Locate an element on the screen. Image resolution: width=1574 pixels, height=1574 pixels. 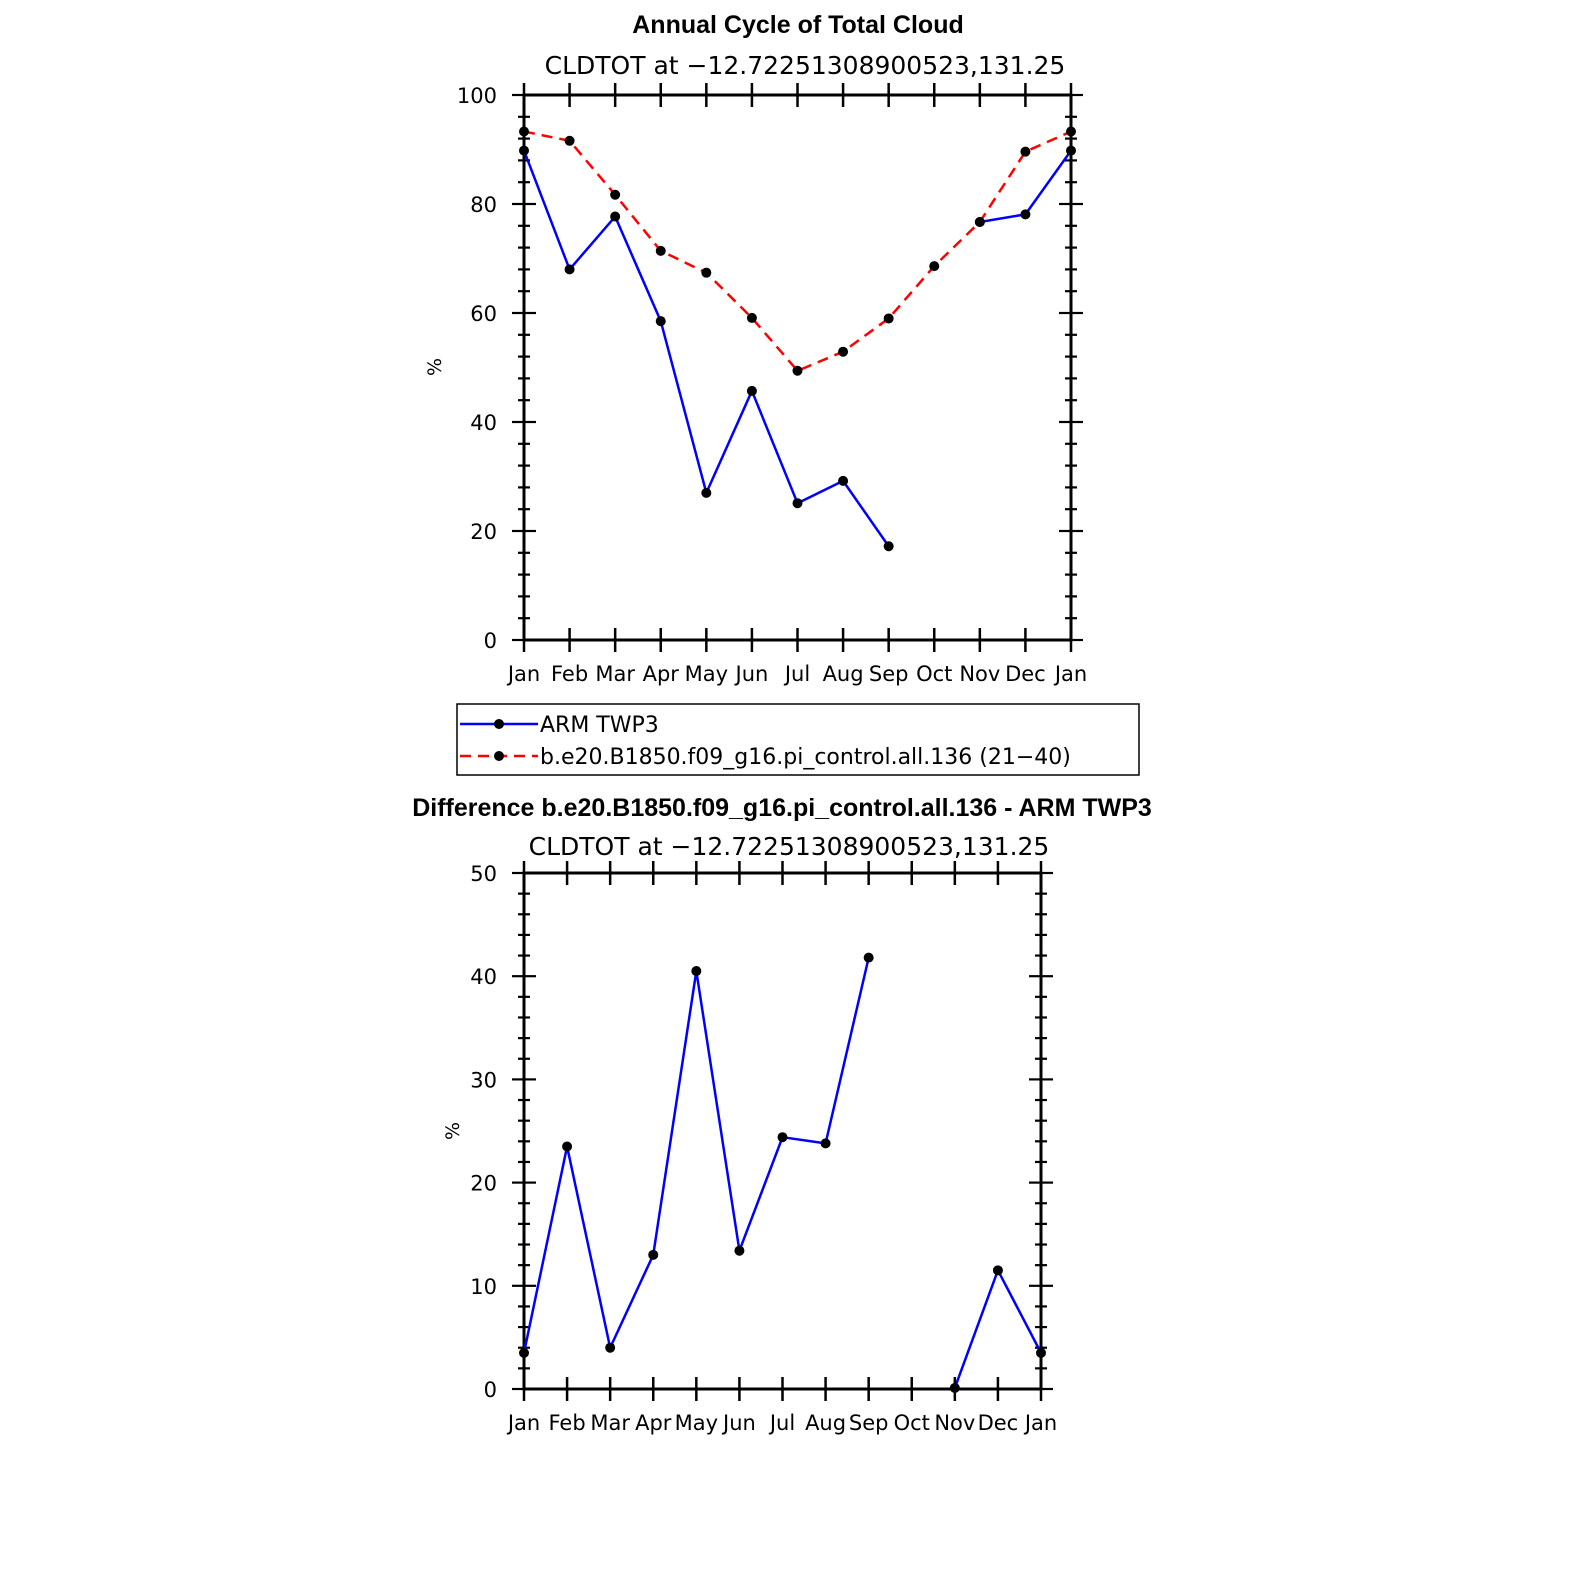
chart-title: Annual Cycle of Total Cloud is located at coordinates (797, 25).